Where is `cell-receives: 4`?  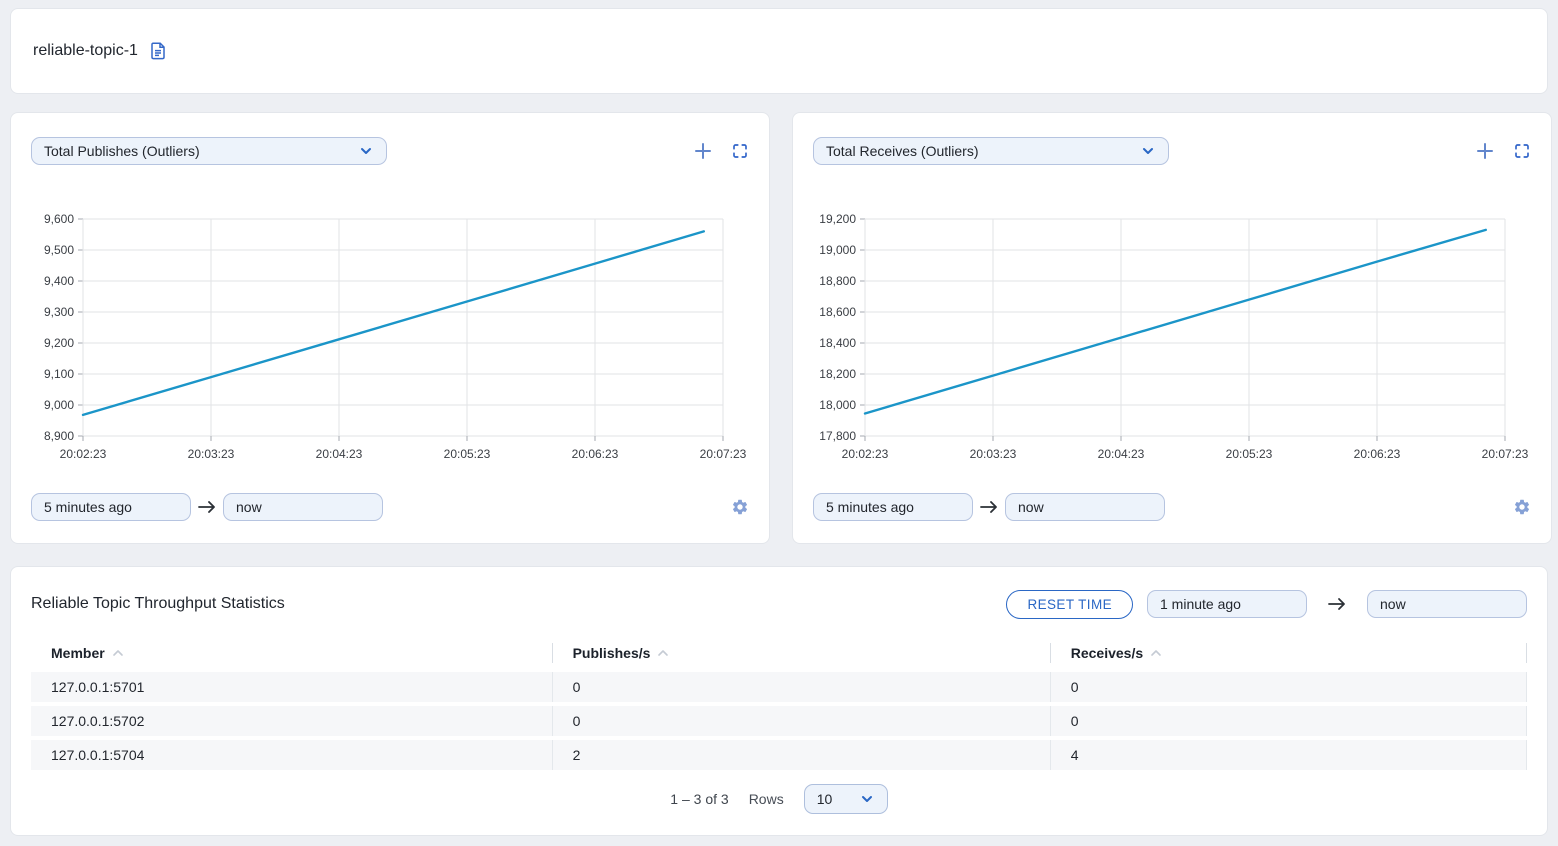
cell-receives: 4 is located at coordinates (1288, 755).